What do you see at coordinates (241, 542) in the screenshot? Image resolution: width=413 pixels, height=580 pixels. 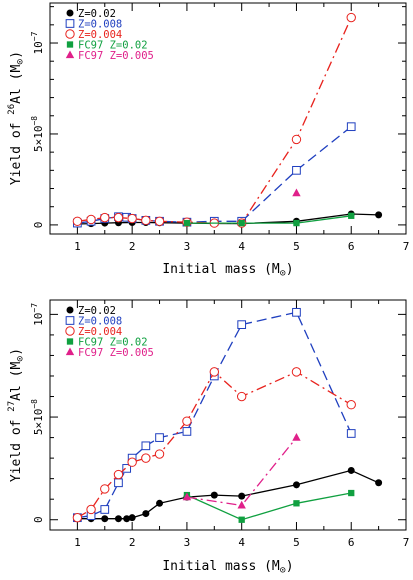 I see `x-tick-label: 4` at bounding box center [241, 542].